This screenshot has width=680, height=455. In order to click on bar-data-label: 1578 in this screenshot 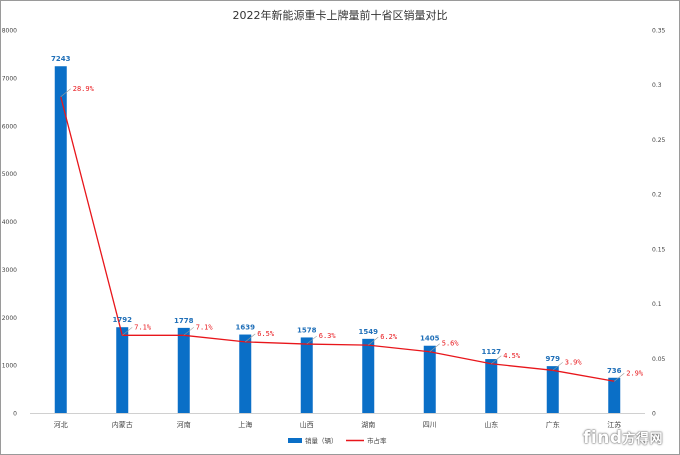, I will do `click(307, 330)`.